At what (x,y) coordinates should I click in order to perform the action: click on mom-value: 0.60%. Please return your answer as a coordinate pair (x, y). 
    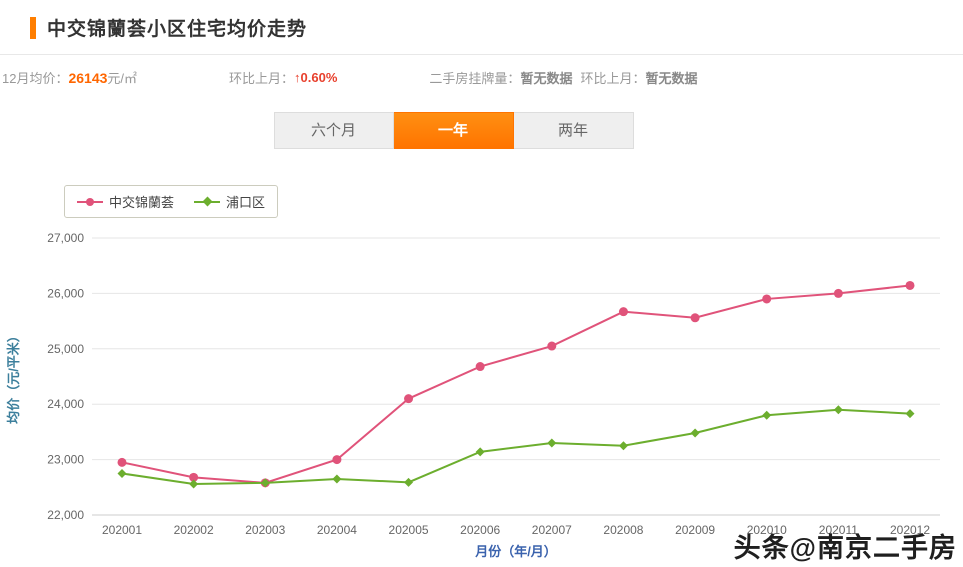
    Looking at the image, I should click on (319, 77).